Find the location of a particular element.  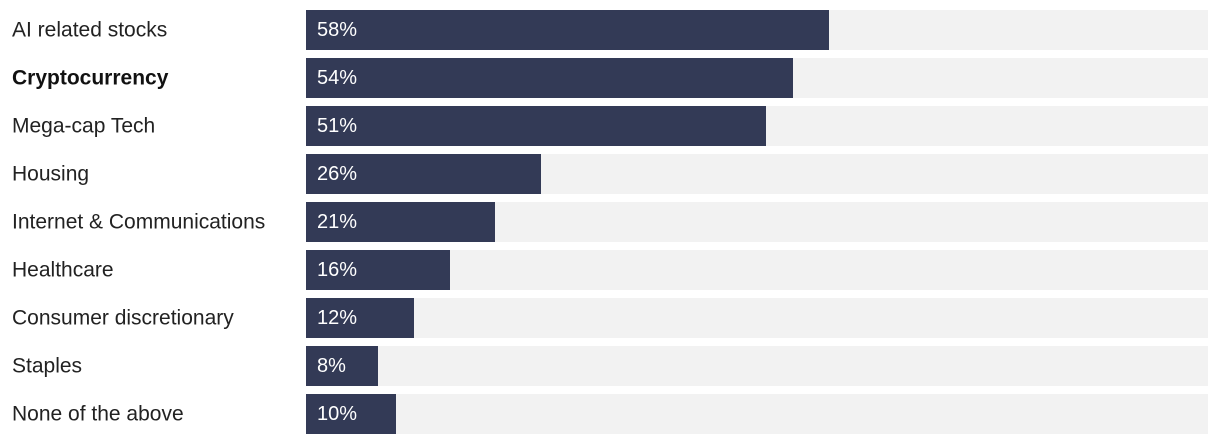

value-label: 51% is located at coordinates (337, 126).